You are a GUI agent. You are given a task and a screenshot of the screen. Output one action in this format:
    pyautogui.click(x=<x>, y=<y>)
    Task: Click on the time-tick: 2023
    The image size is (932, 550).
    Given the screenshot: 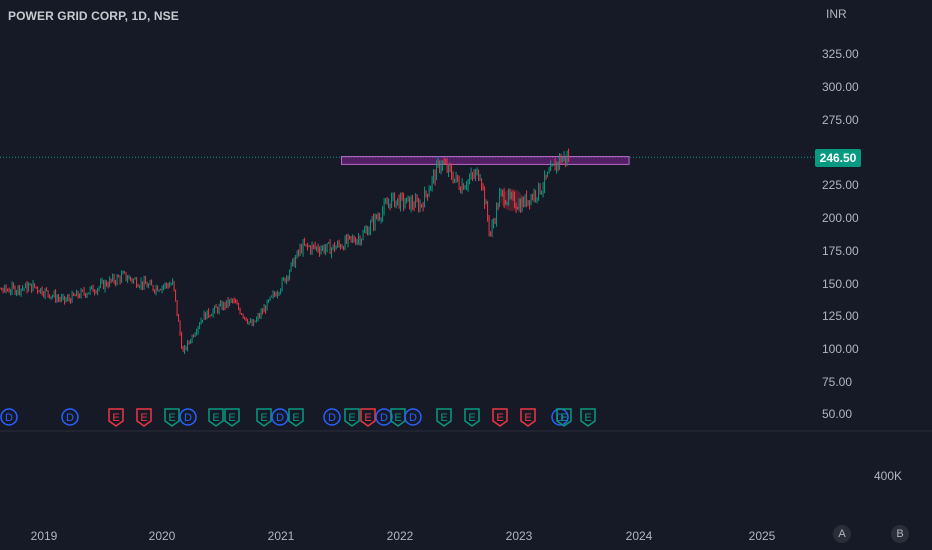 What is the action you would take?
    pyautogui.click(x=519, y=536)
    